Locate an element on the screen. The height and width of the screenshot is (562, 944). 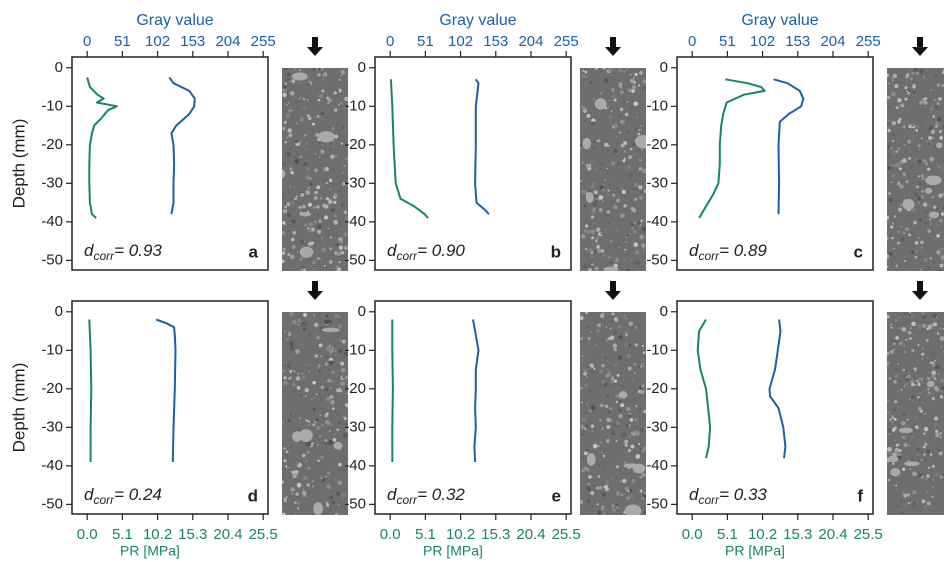
x2-tick-label: 255 is located at coordinates (263, 41).